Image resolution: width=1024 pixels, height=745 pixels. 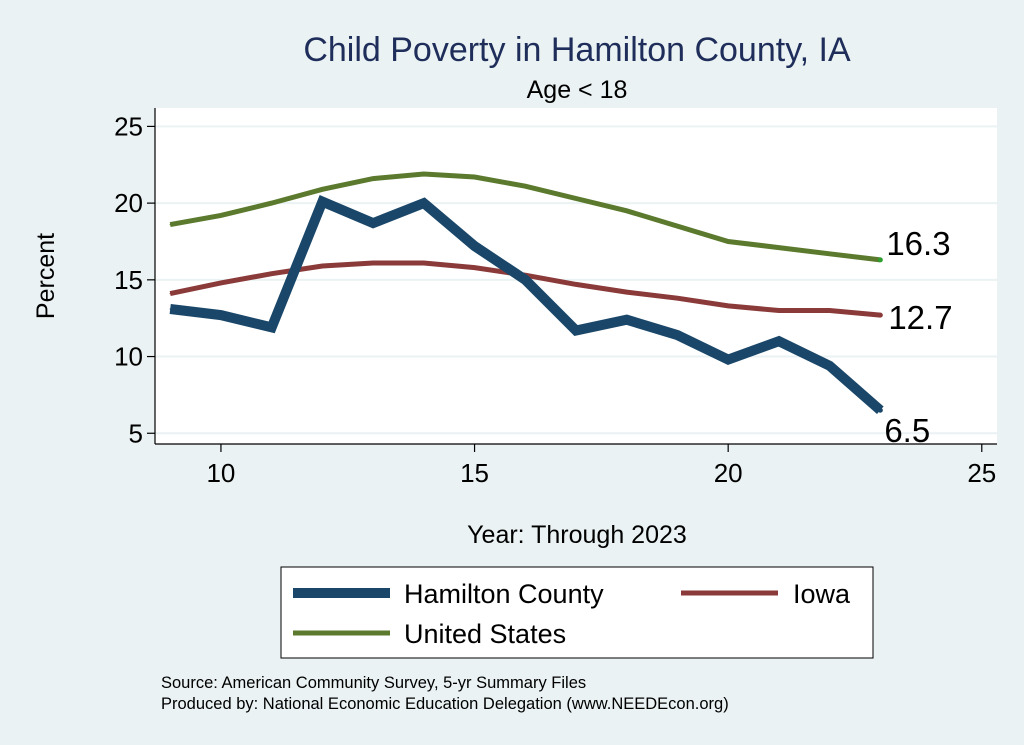 What do you see at coordinates (728, 473) in the screenshot?
I see `x-tick-label: 20` at bounding box center [728, 473].